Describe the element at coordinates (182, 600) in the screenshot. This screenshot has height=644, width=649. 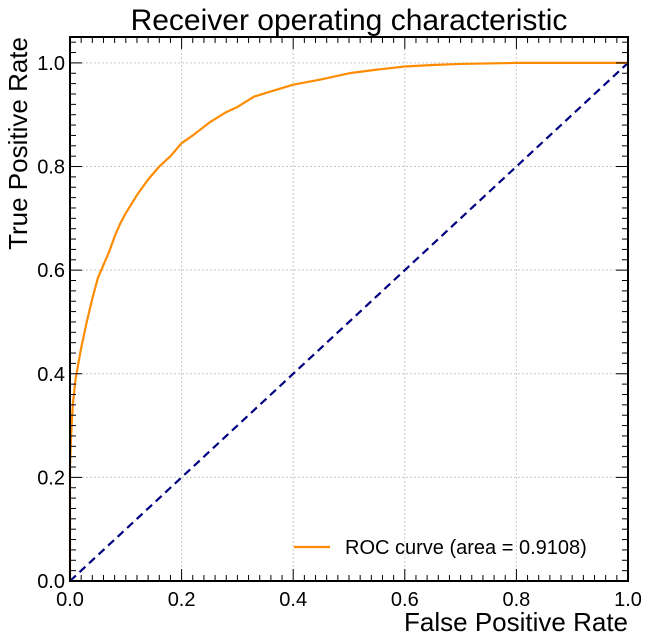
I see `x-tick-label: 0.2` at that location.